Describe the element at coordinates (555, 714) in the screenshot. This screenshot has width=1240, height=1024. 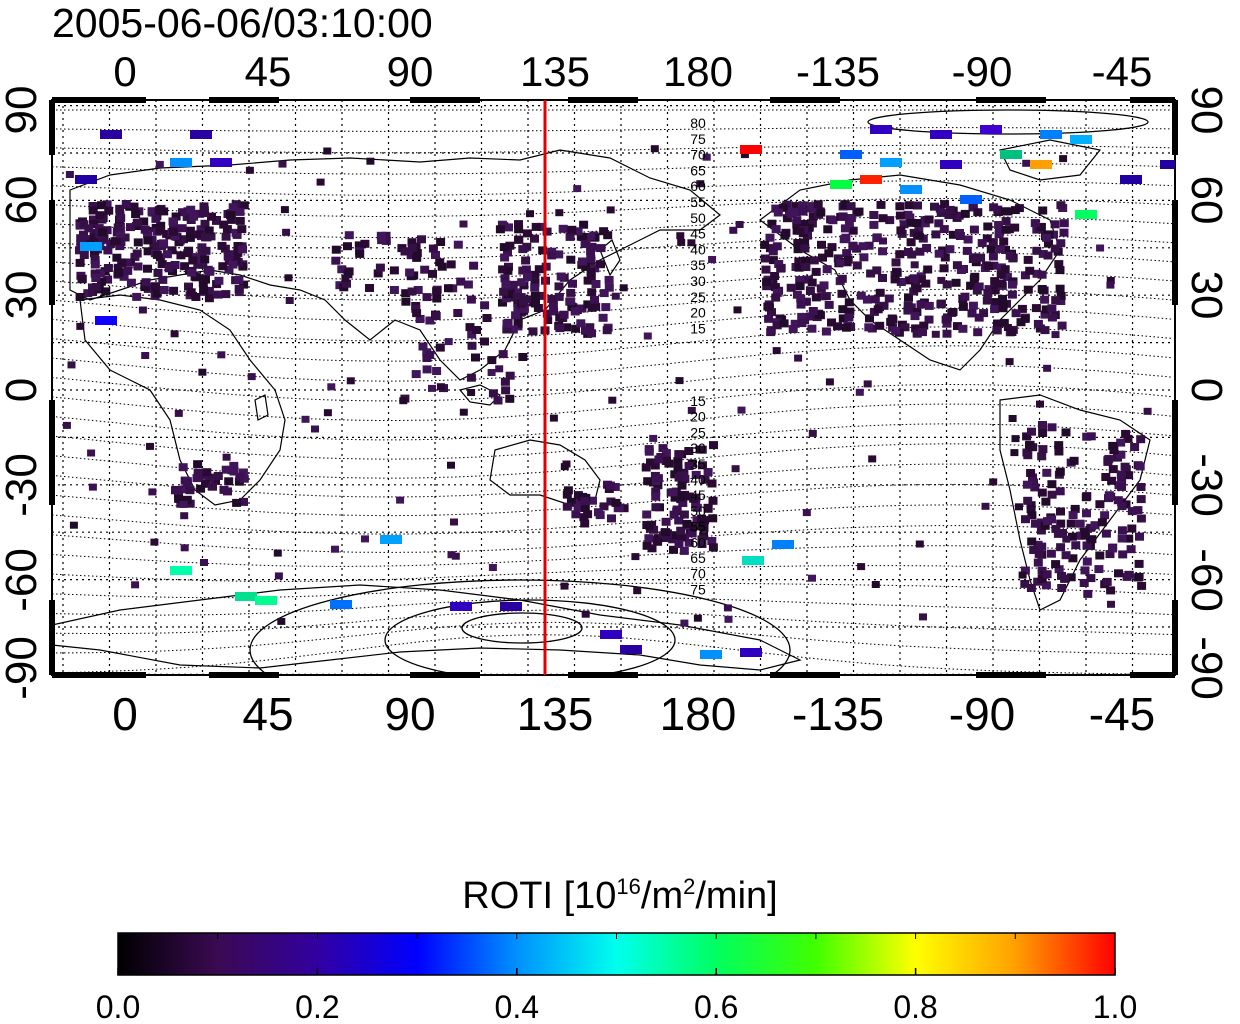
I see `bottom-lon-tick-label: 135` at that location.